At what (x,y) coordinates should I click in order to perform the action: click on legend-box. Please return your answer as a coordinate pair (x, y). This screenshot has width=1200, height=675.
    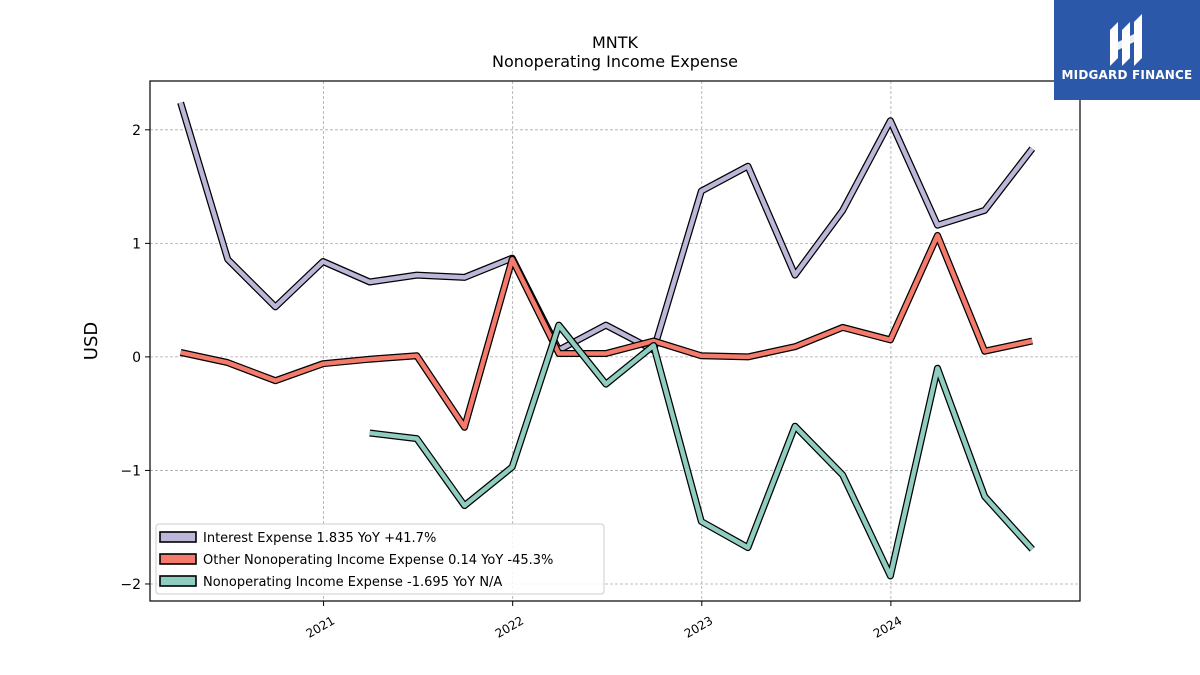
    Looking at the image, I should click on (380, 559).